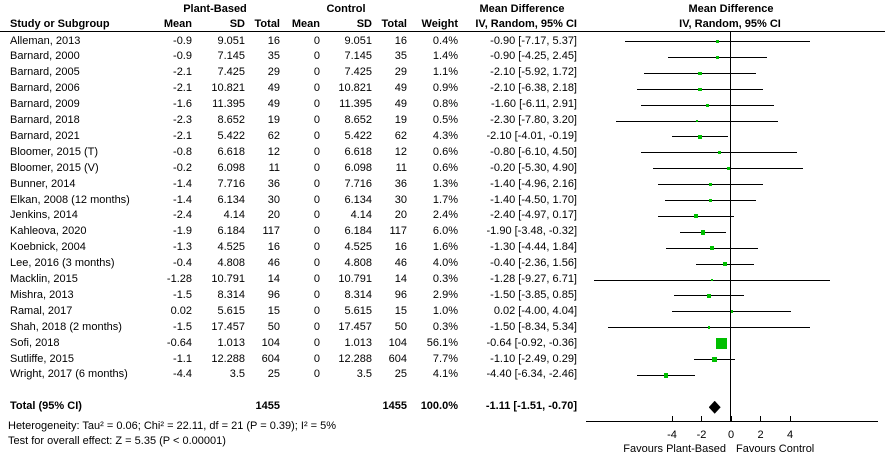 The image size is (885, 464). What do you see at coordinates (445, 135) in the screenshot?
I see `cell-weight: 4.3%` at bounding box center [445, 135].